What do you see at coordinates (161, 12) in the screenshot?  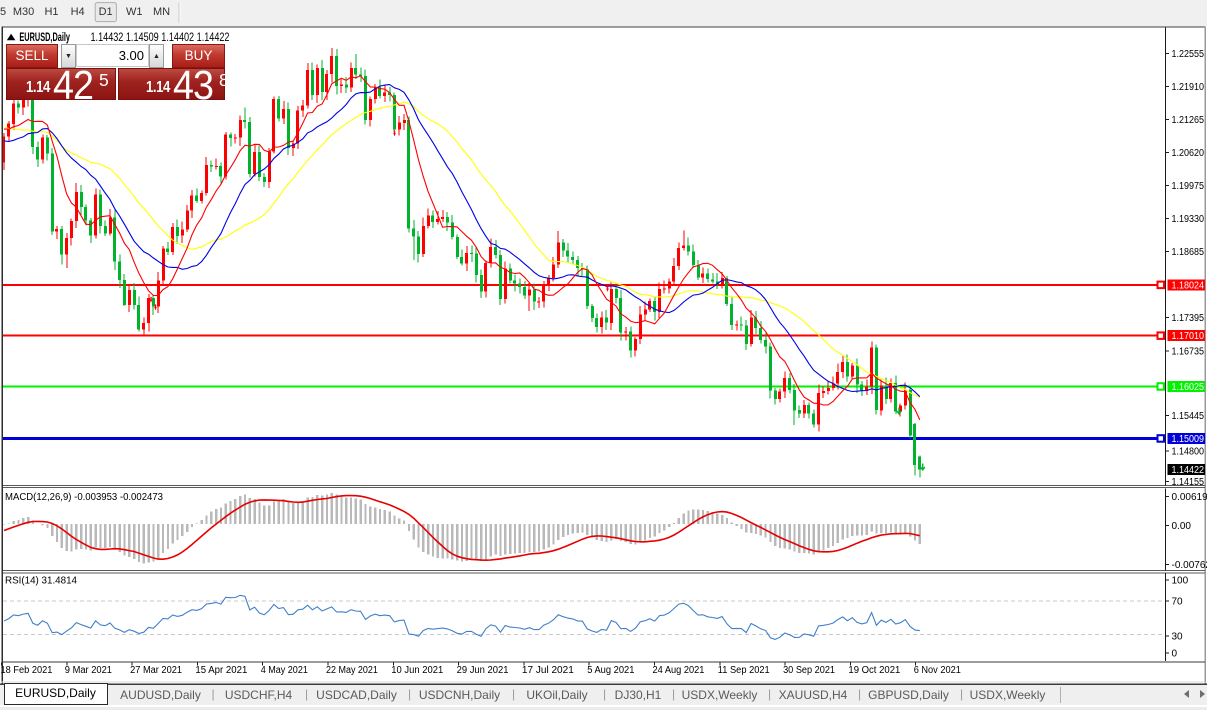 I see `svg-text: MN` at bounding box center [161, 12].